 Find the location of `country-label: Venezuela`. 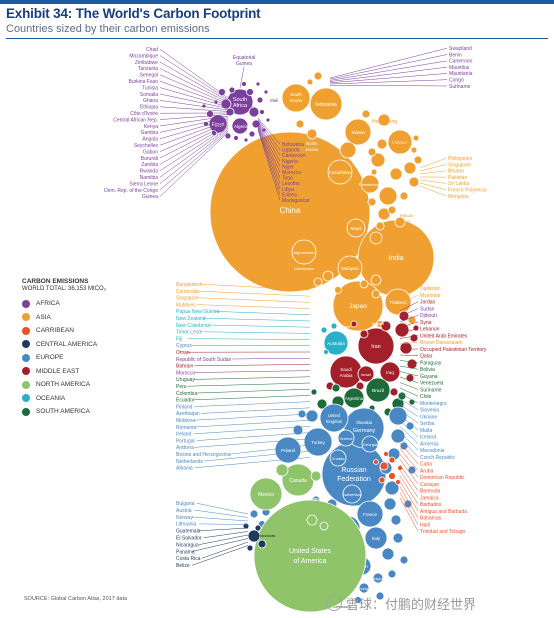

country-label: Venezuela is located at coordinates (432, 384).